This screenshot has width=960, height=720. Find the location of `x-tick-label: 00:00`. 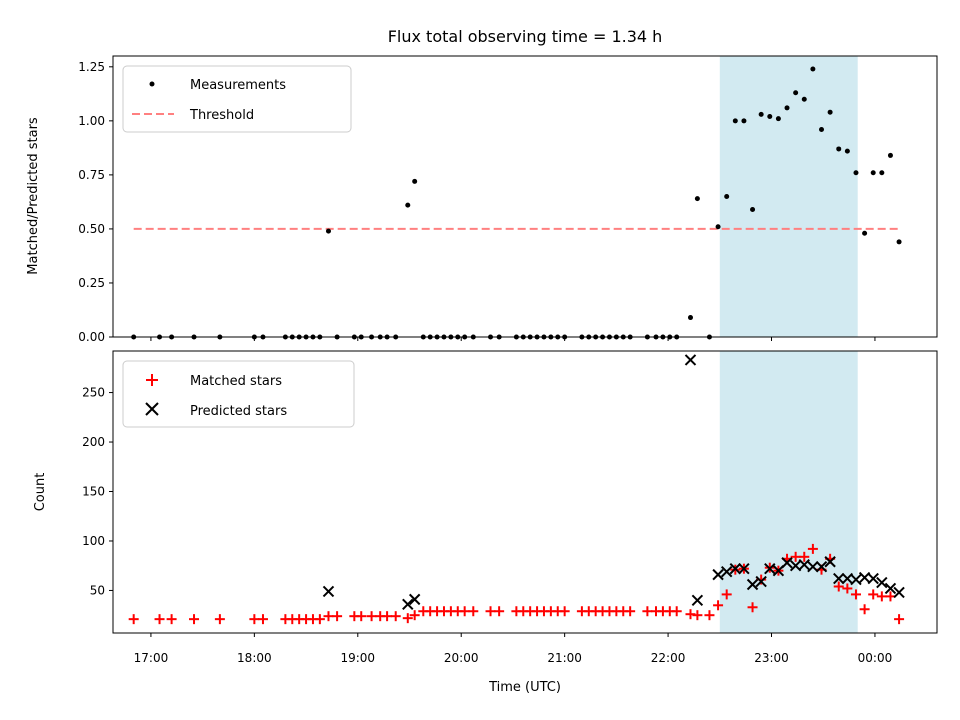

x-tick-label: 00:00 is located at coordinates (875, 658).